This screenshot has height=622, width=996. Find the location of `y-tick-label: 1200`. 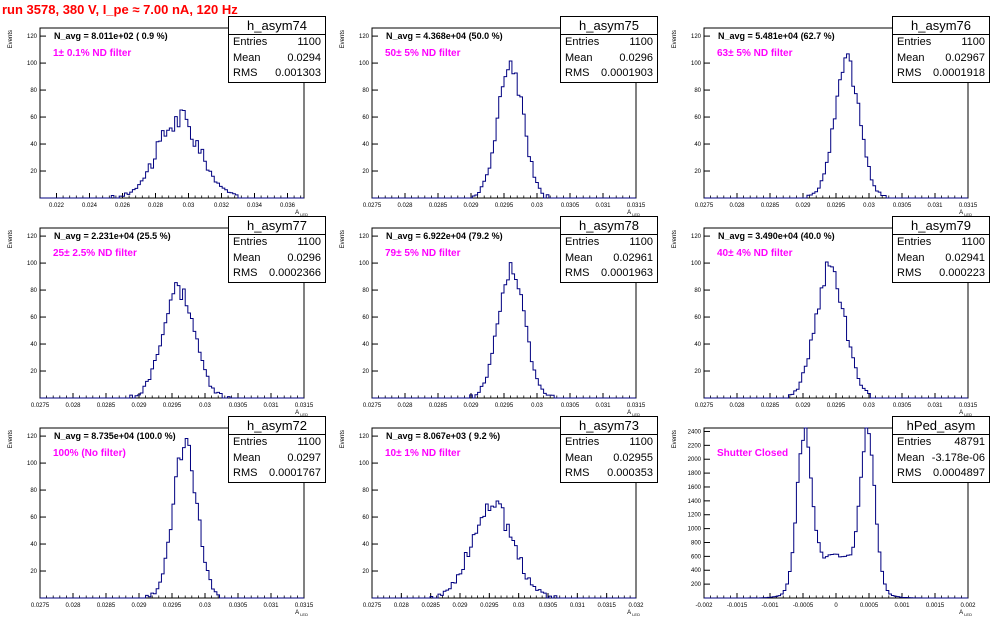

y-tick-label: 1200 is located at coordinates (695, 516).